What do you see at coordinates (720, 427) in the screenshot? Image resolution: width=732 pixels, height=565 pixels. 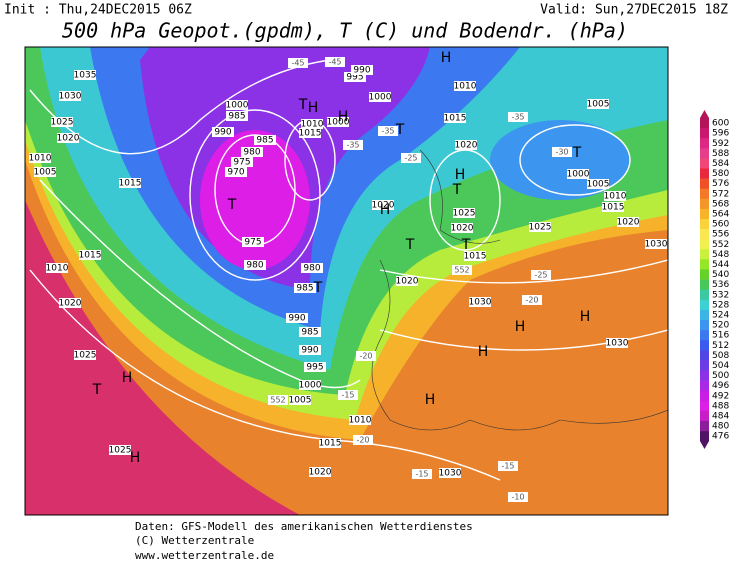 I see `colorbar-label: 480` at bounding box center [720, 427].